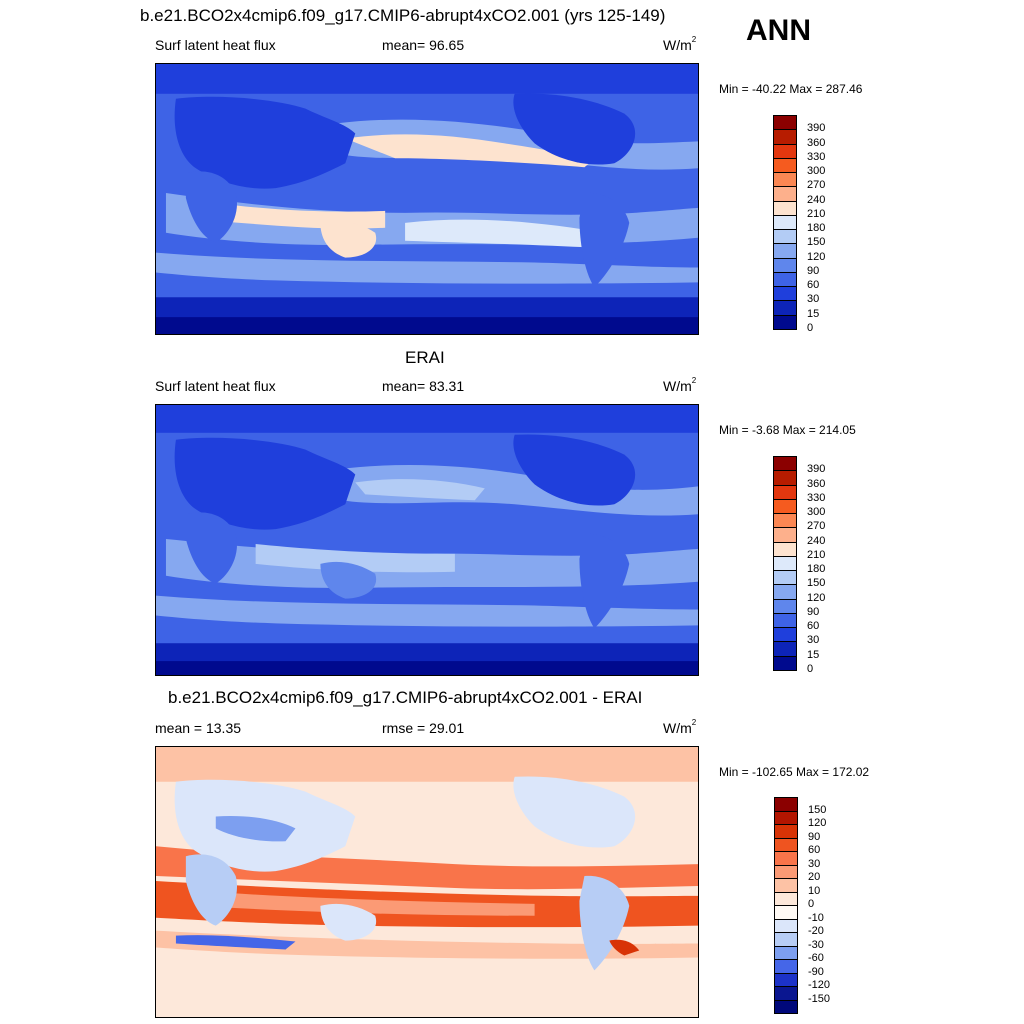 The width and height of the screenshot is (1024, 1024). What do you see at coordinates (814, 877) in the screenshot?
I see `colorbar-tick-label: 20` at bounding box center [814, 877].